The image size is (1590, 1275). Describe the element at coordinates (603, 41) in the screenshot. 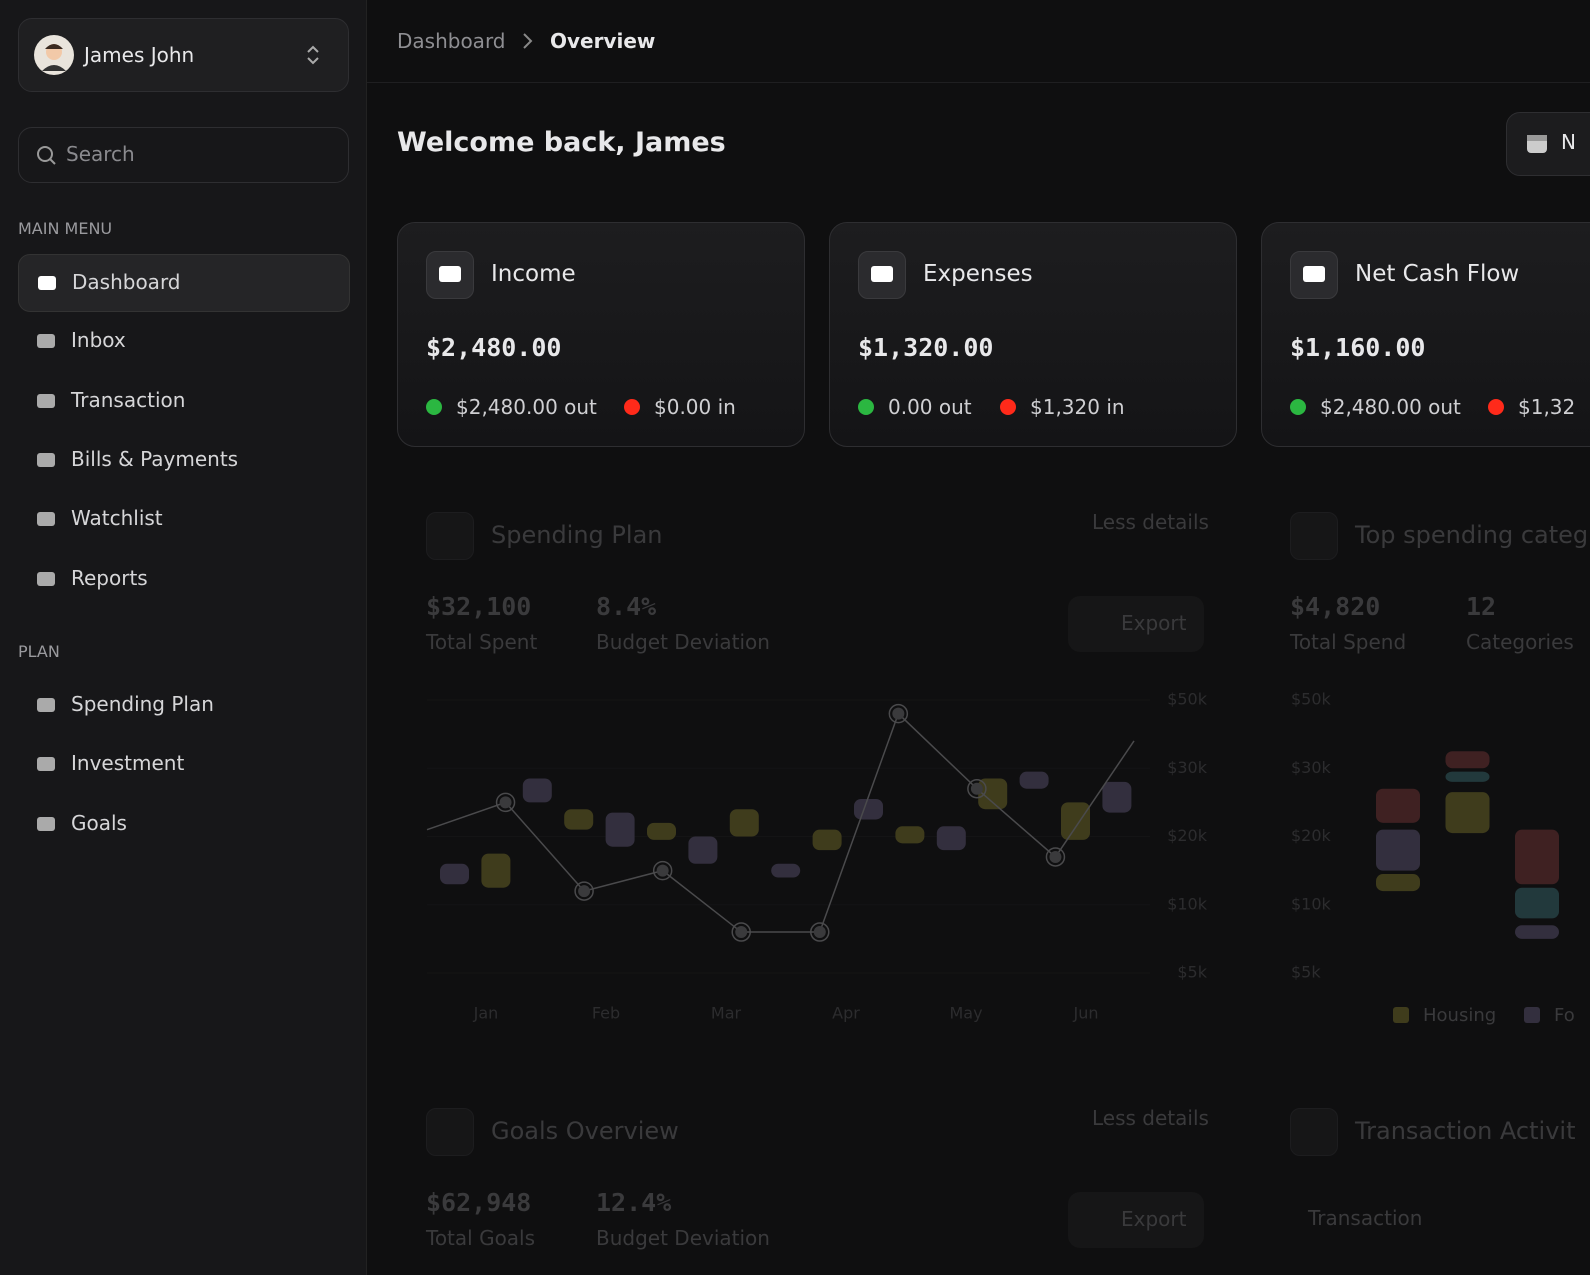

I see `breadcrumb-current: Overview` at that location.